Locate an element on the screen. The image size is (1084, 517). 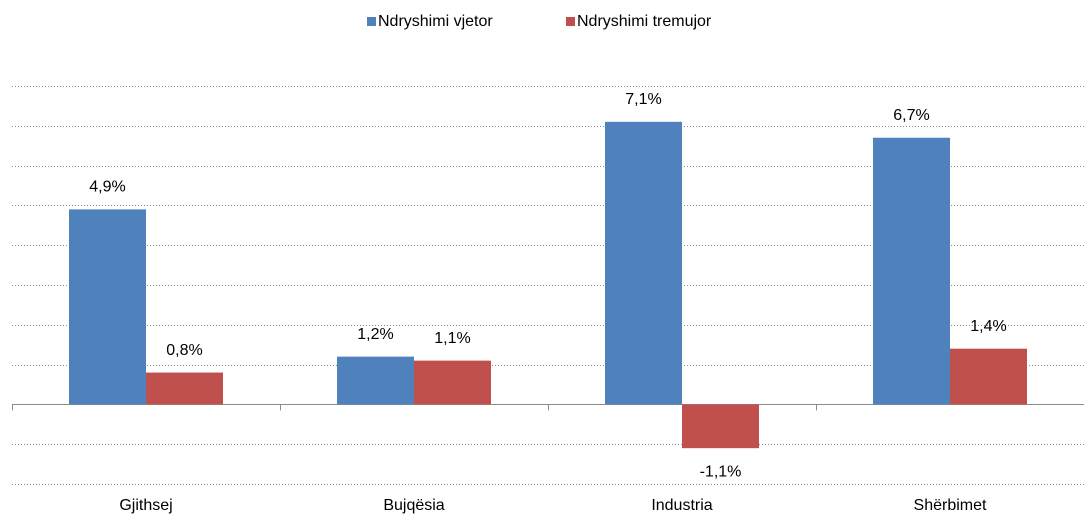
value-label: 6,7% is located at coordinates (911, 115).